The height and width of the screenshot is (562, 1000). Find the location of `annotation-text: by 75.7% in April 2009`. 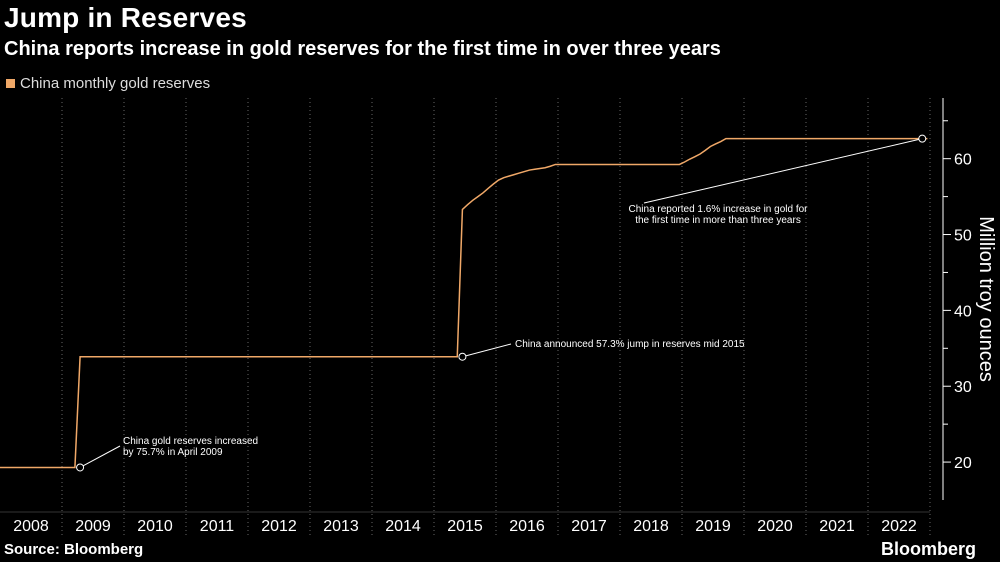

annotation-text: by 75.7% in April 2009 is located at coordinates (173, 452).